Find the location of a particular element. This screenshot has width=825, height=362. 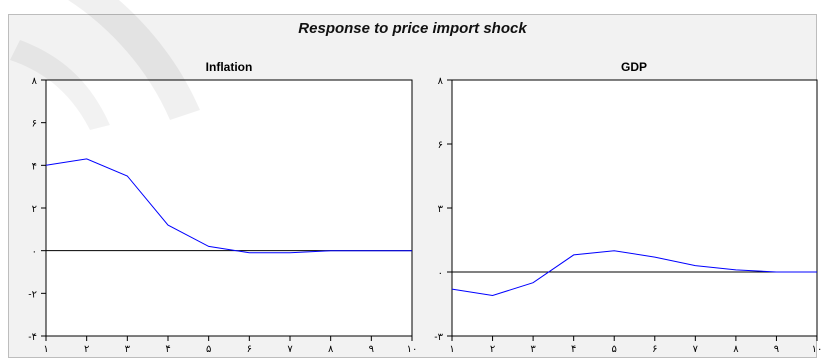

x-tick-label-inflation: ۱۰ is located at coordinates (412, 349).